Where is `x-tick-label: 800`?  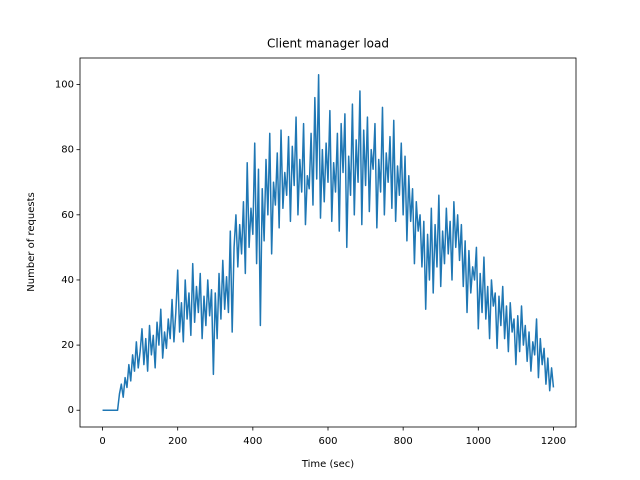
x-tick-label: 800 is located at coordinates (403, 441).